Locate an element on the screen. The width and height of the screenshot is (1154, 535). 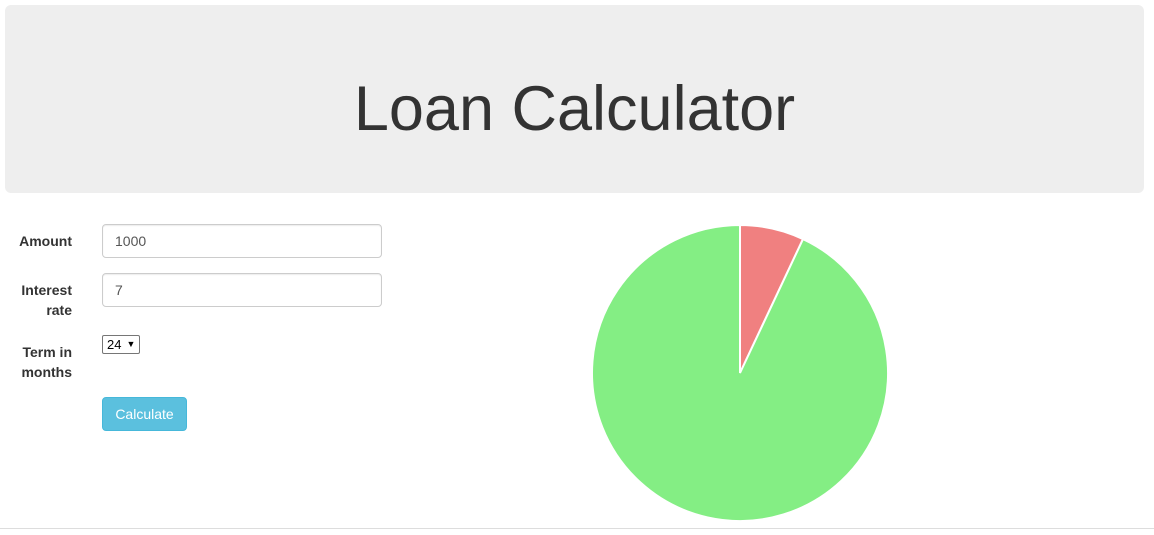
interest-rate-input is located at coordinates (242, 290).